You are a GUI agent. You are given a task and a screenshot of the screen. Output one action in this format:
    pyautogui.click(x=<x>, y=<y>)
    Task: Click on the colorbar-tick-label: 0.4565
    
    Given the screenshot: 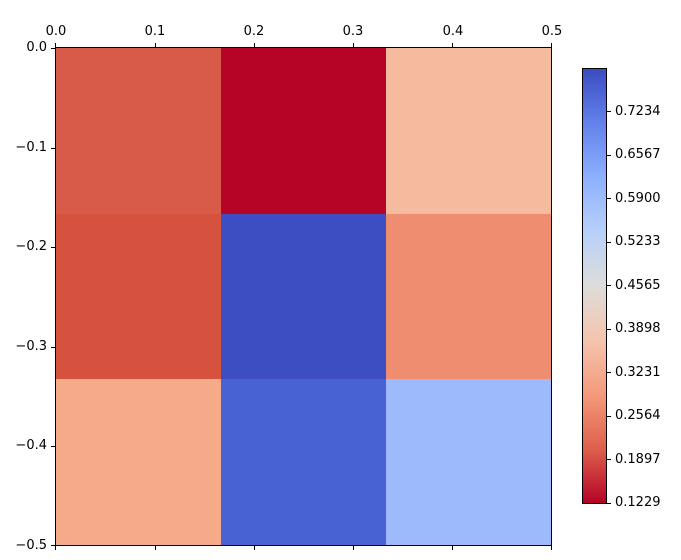 What is the action you would take?
    pyautogui.click(x=638, y=285)
    